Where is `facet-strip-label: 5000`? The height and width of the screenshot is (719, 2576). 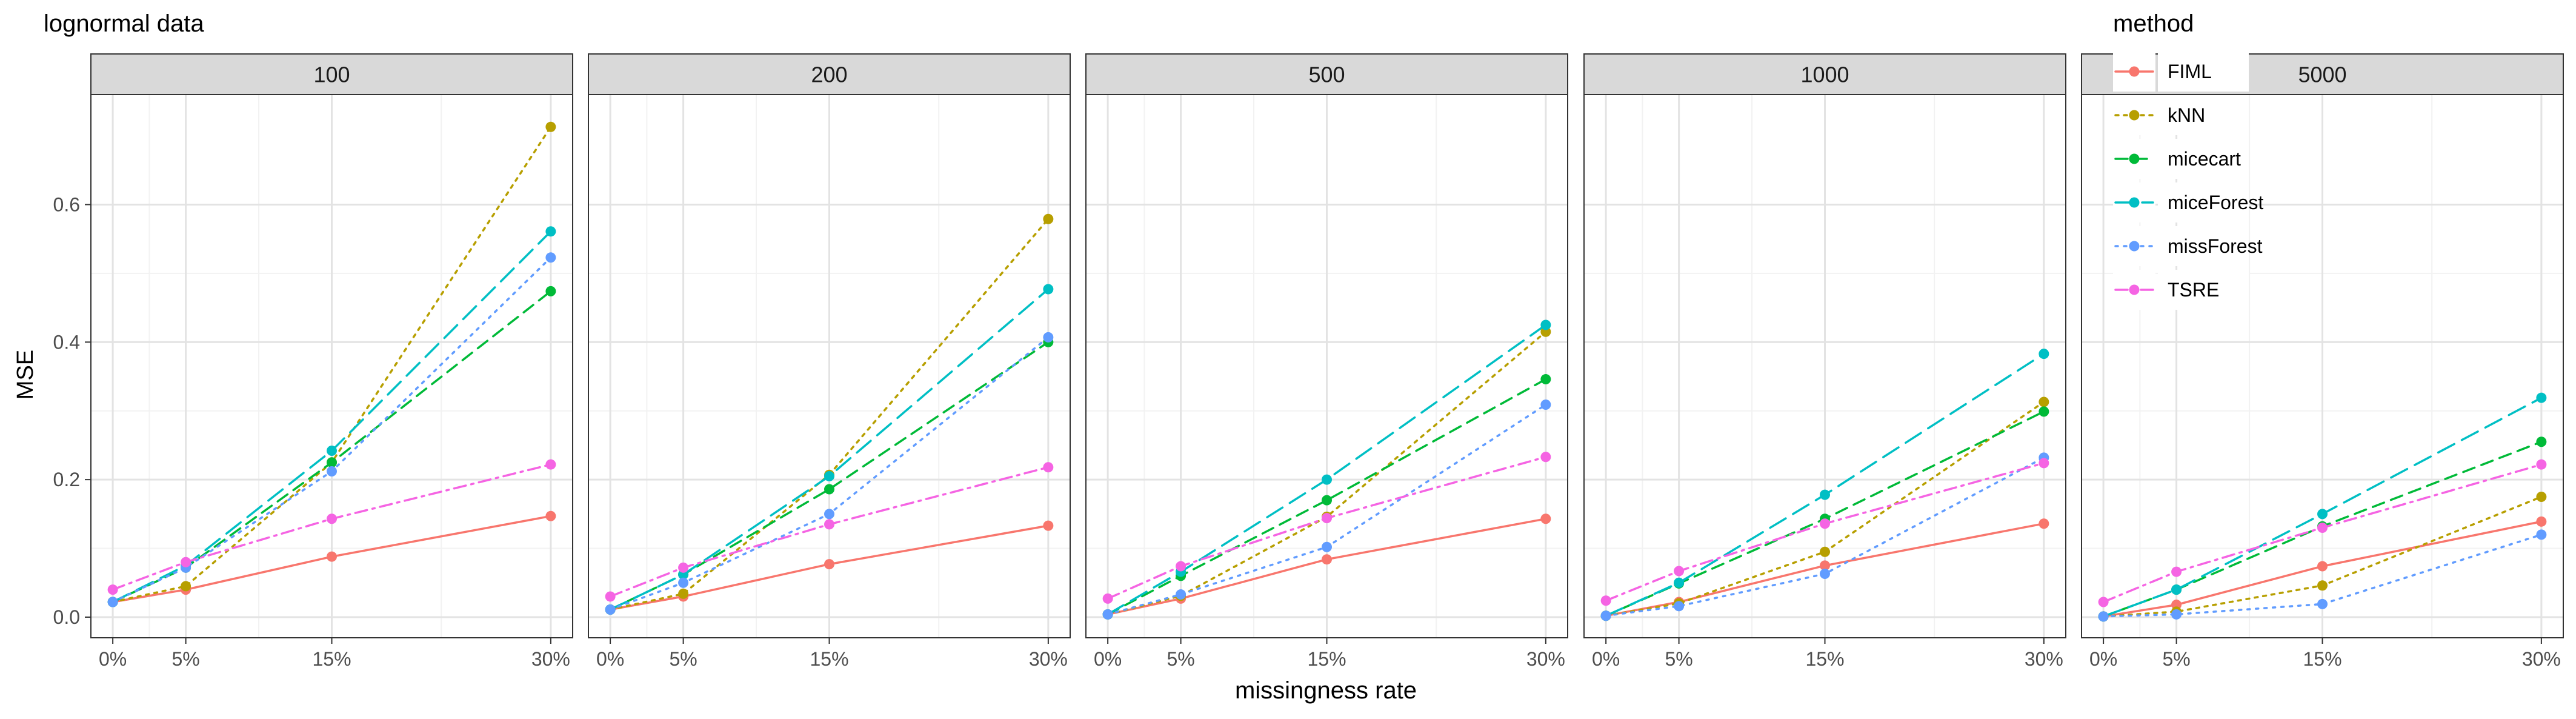
facet-strip-label: 5000 is located at coordinates (2322, 74).